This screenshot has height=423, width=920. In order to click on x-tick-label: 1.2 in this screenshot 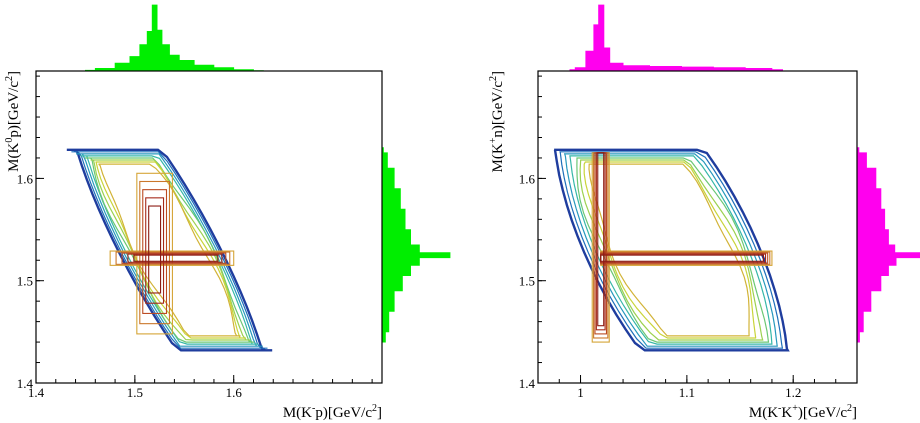, I will do `click(793, 392)`.